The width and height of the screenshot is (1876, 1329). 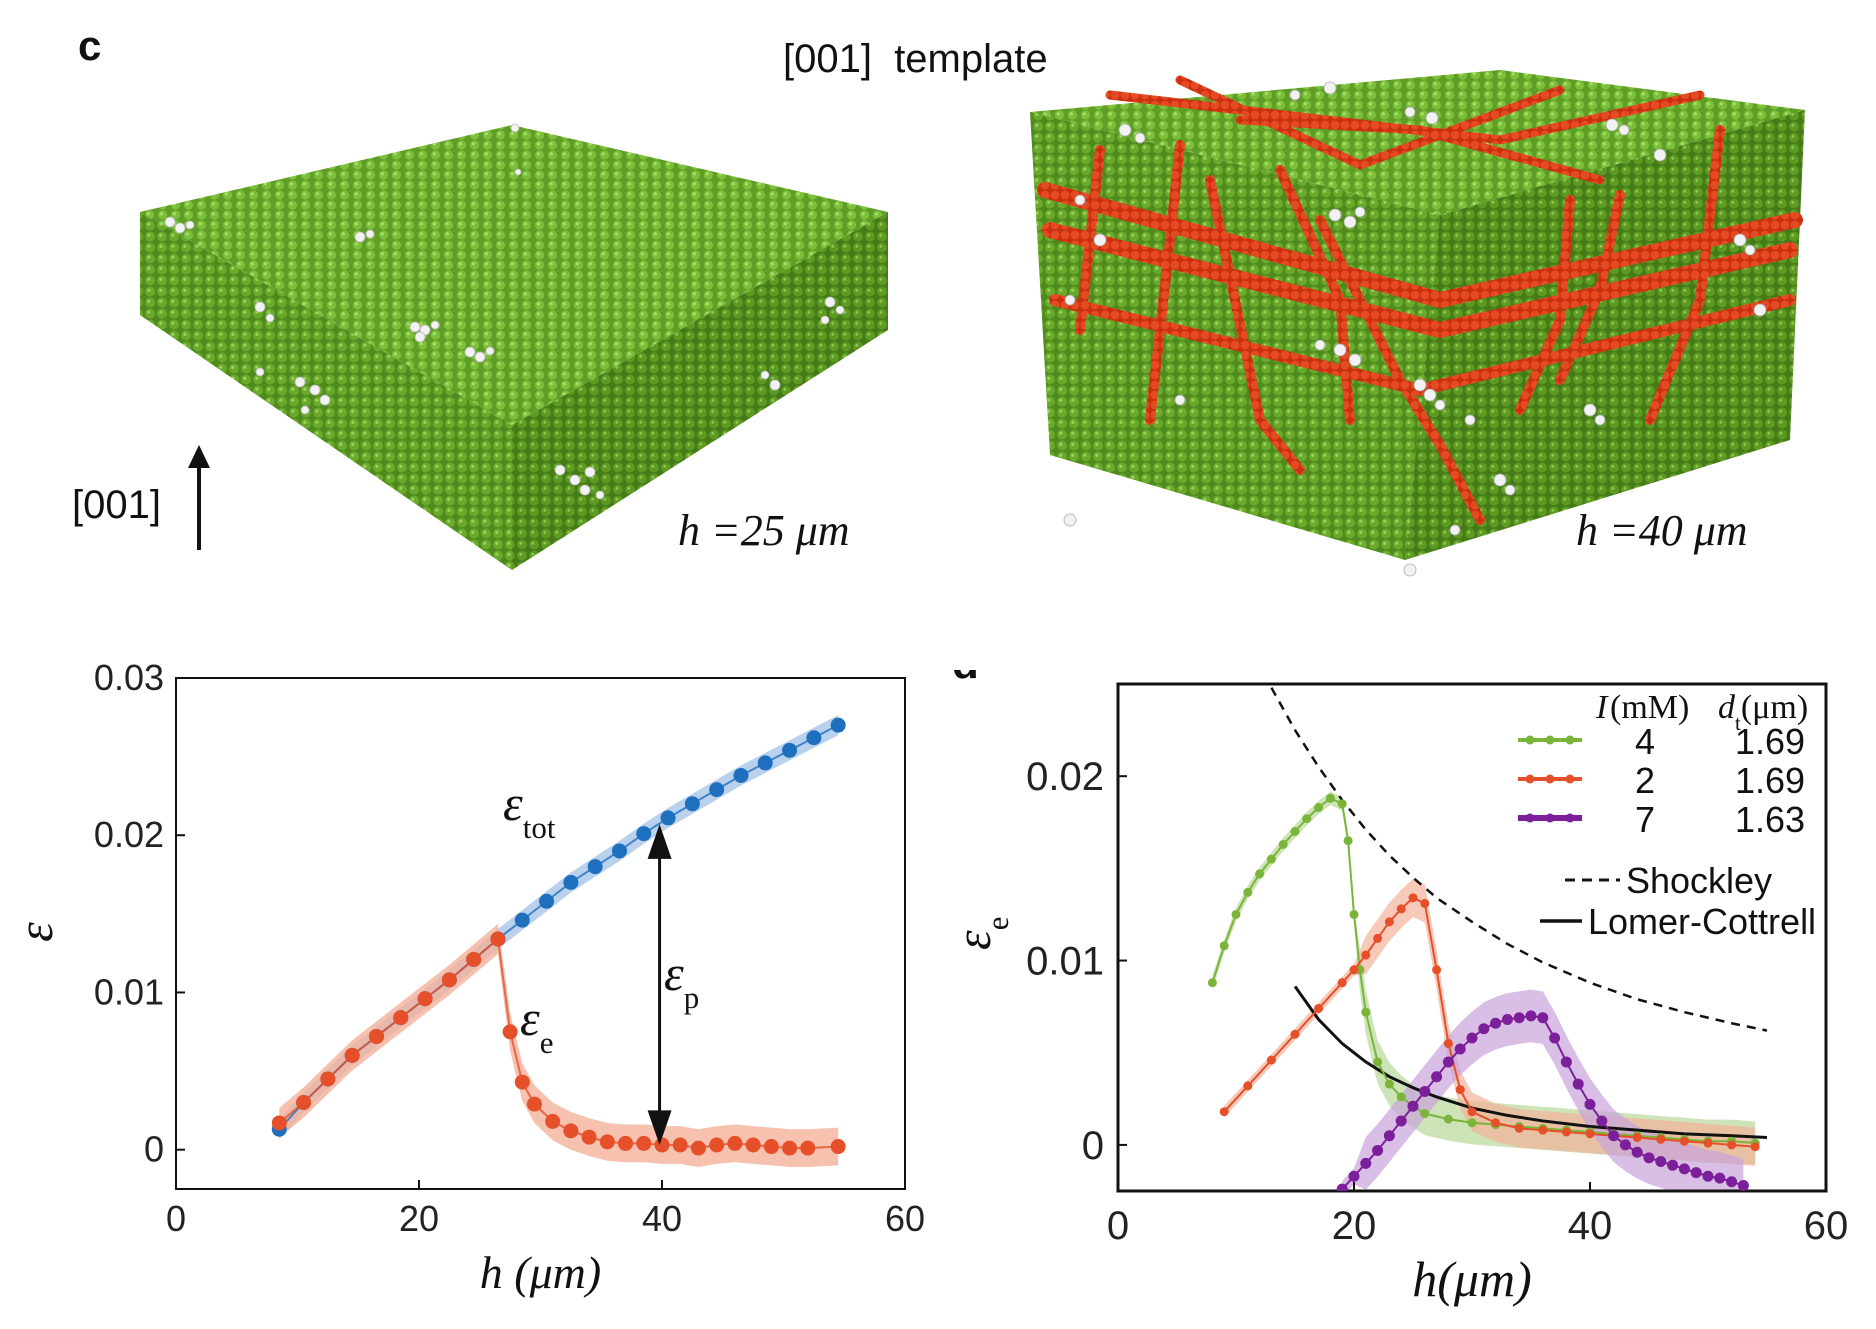 What do you see at coordinates (1770, 741) in the screenshot?
I see `legend-dt-value: 1.69` at bounding box center [1770, 741].